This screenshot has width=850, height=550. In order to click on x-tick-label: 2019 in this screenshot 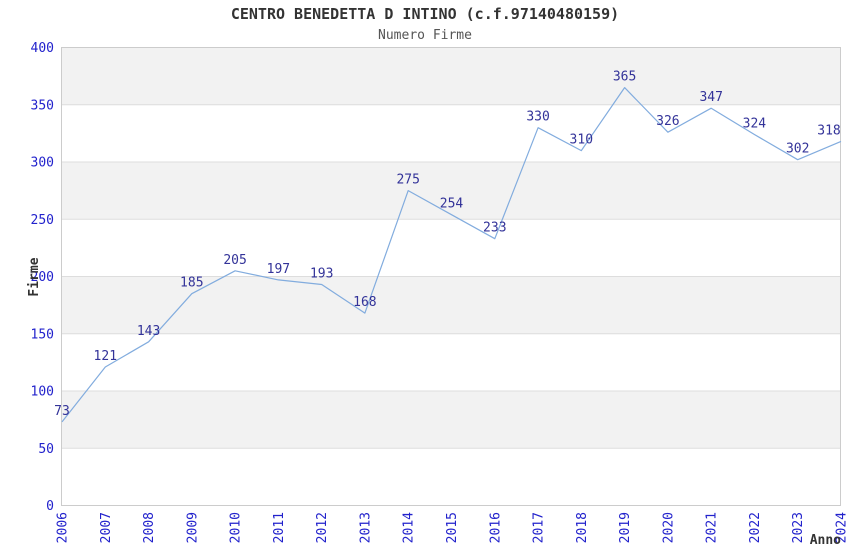, I will do `click(625, 527)`.